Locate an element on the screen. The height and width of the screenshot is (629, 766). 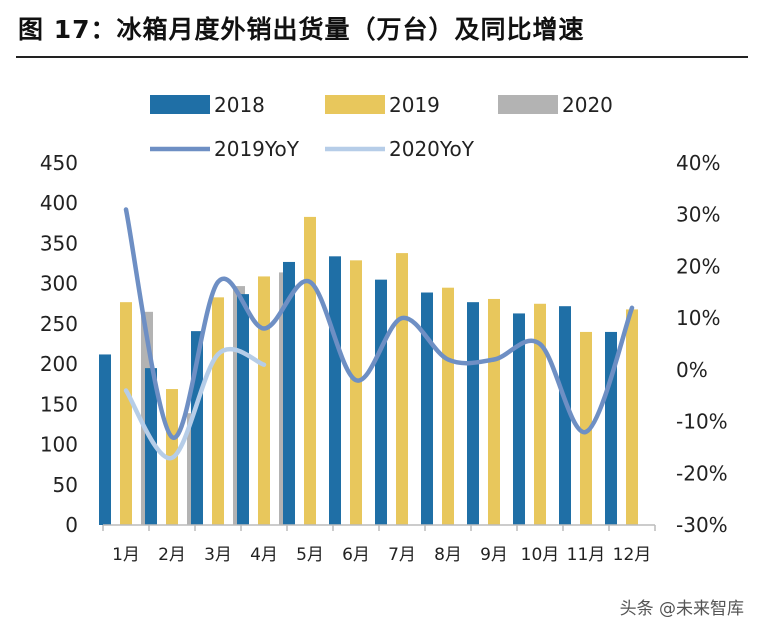
x-tick-label: 12月 is located at coordinates (632, 555).